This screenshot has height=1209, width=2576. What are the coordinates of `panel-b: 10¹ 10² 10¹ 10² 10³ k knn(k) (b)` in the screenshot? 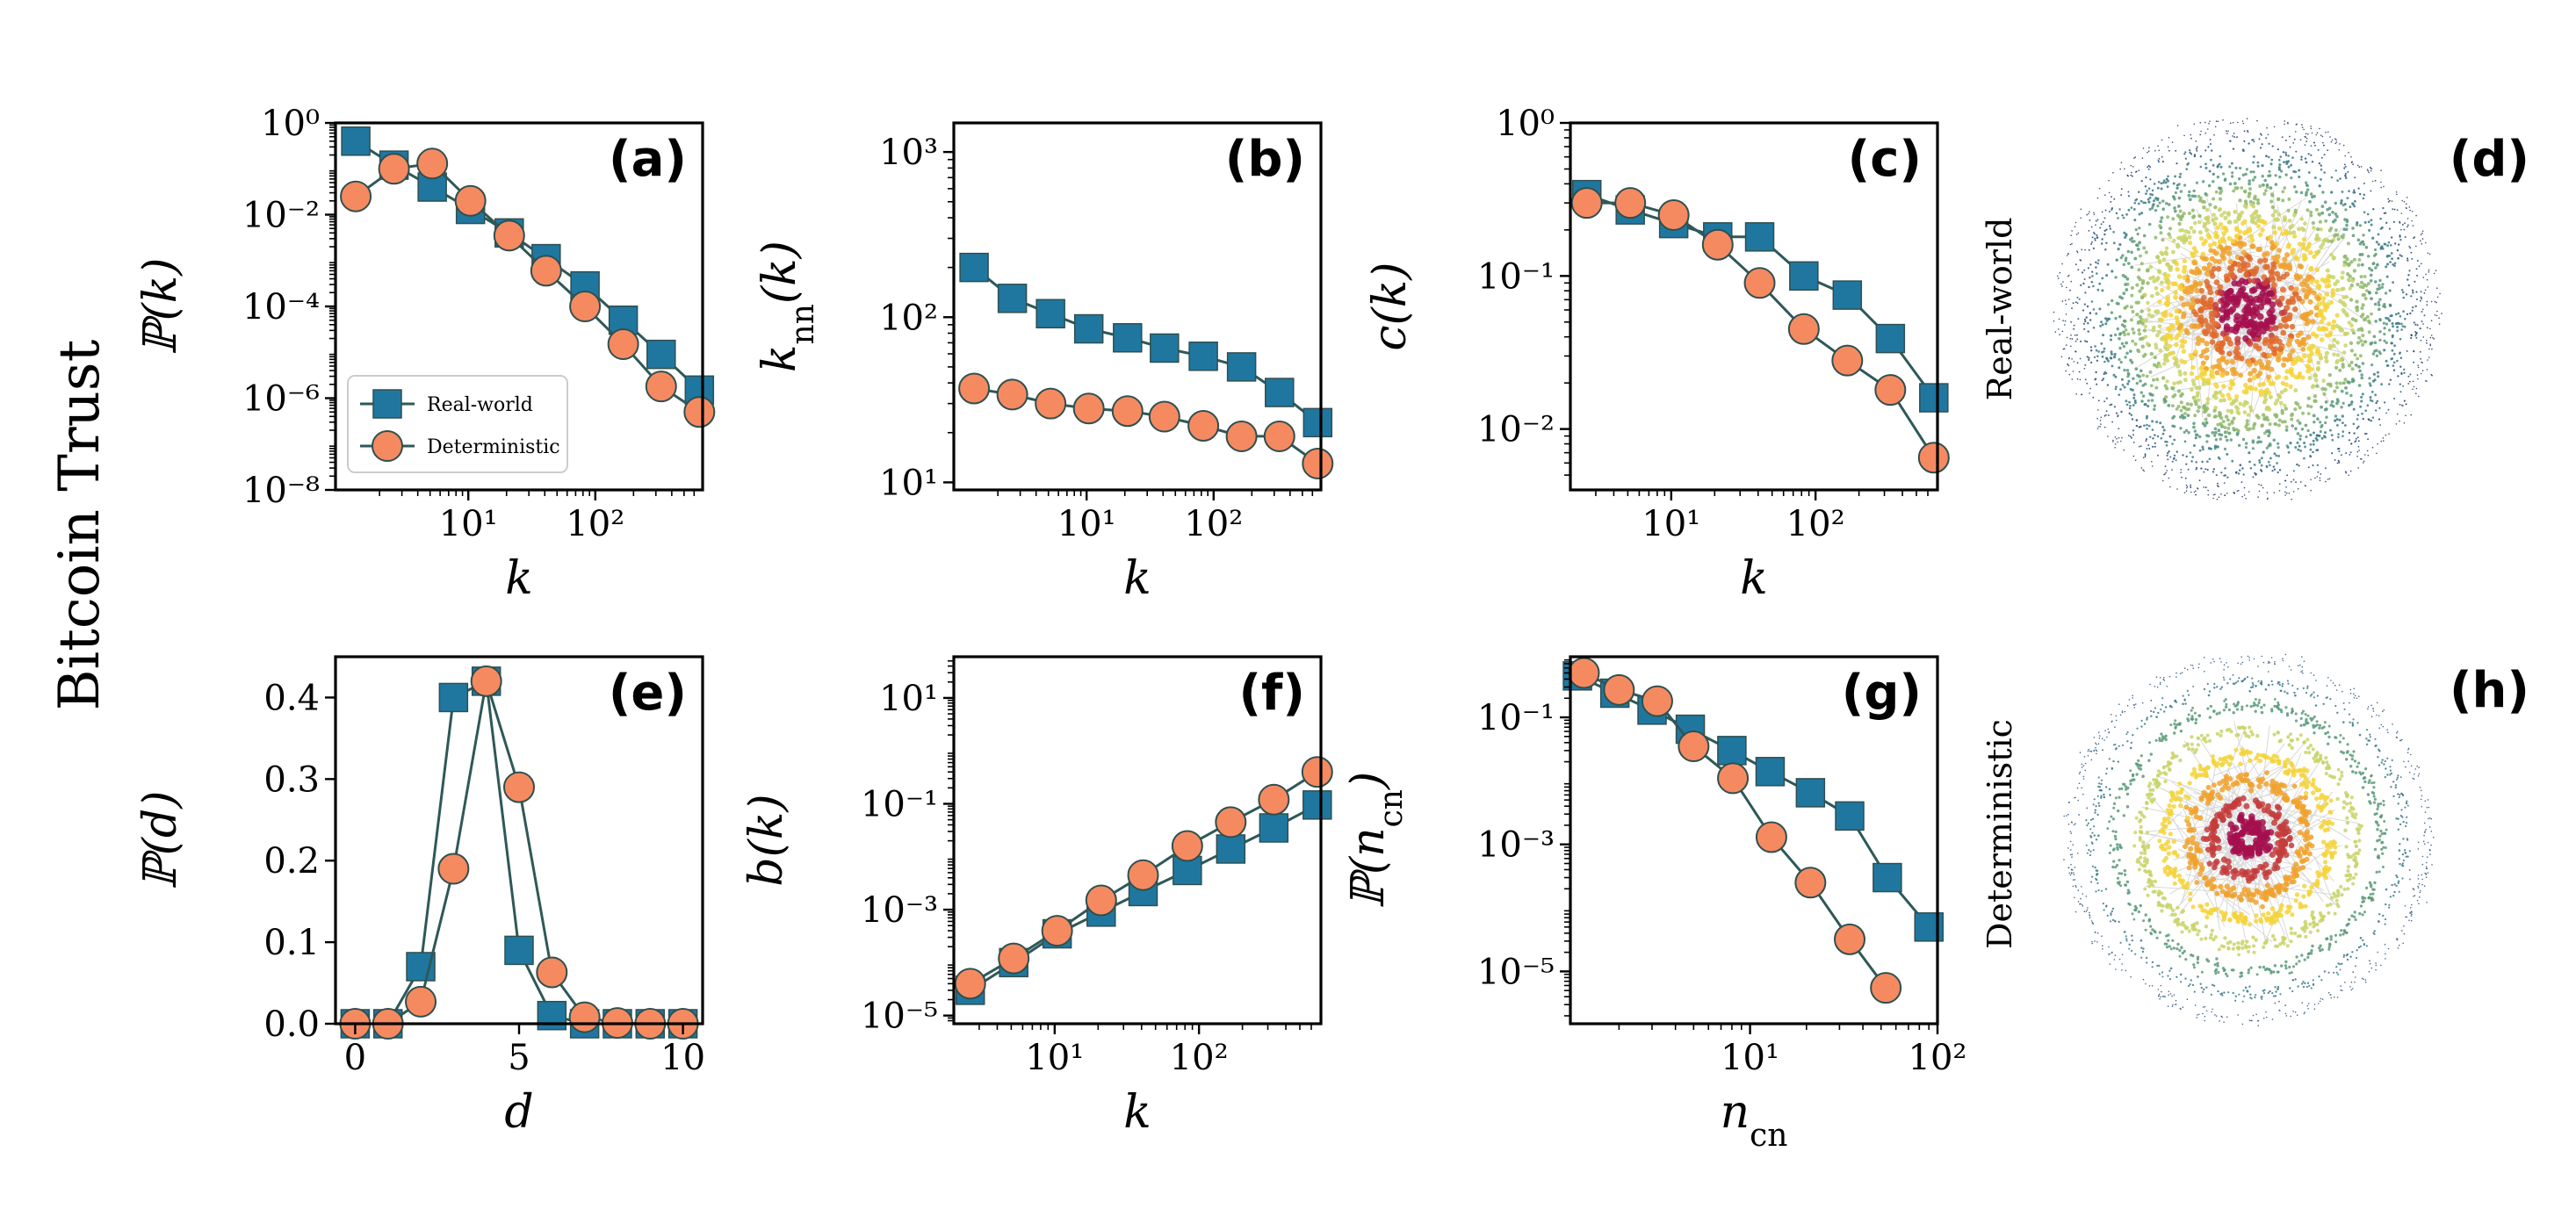 It's located at (1044, 363).